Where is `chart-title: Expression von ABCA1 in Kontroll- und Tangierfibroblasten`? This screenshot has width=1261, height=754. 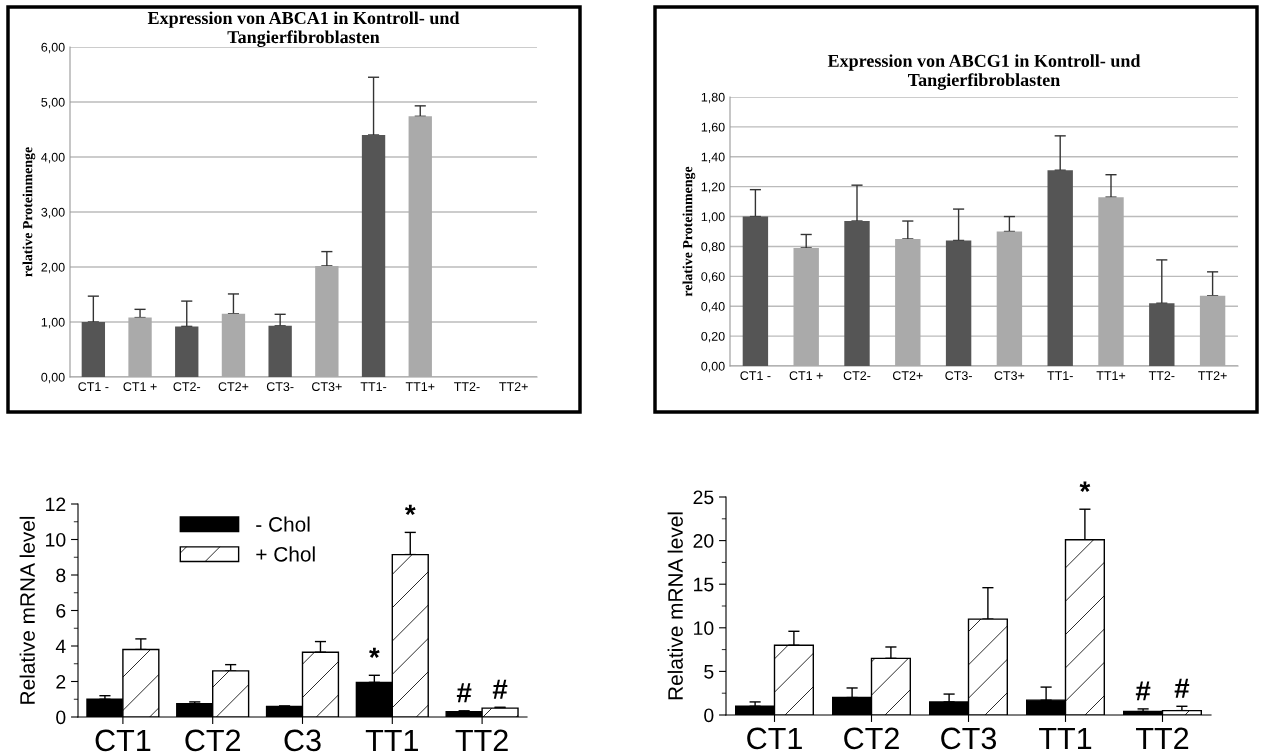
chart-title: Expression von ABCA1 in Kontroll- und Tangierfibroblasten is located at coordinates (303, 29).